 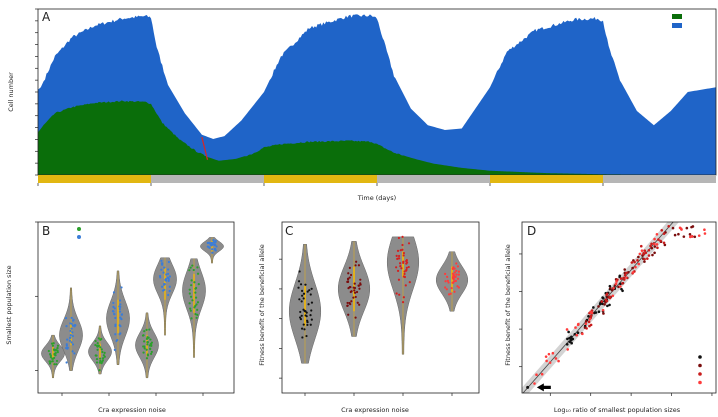 What do you see at coordinates (11, 92) in the screenshot?
I see `panel-a-ylabel: Cell number` at bounding box center [11, 92].